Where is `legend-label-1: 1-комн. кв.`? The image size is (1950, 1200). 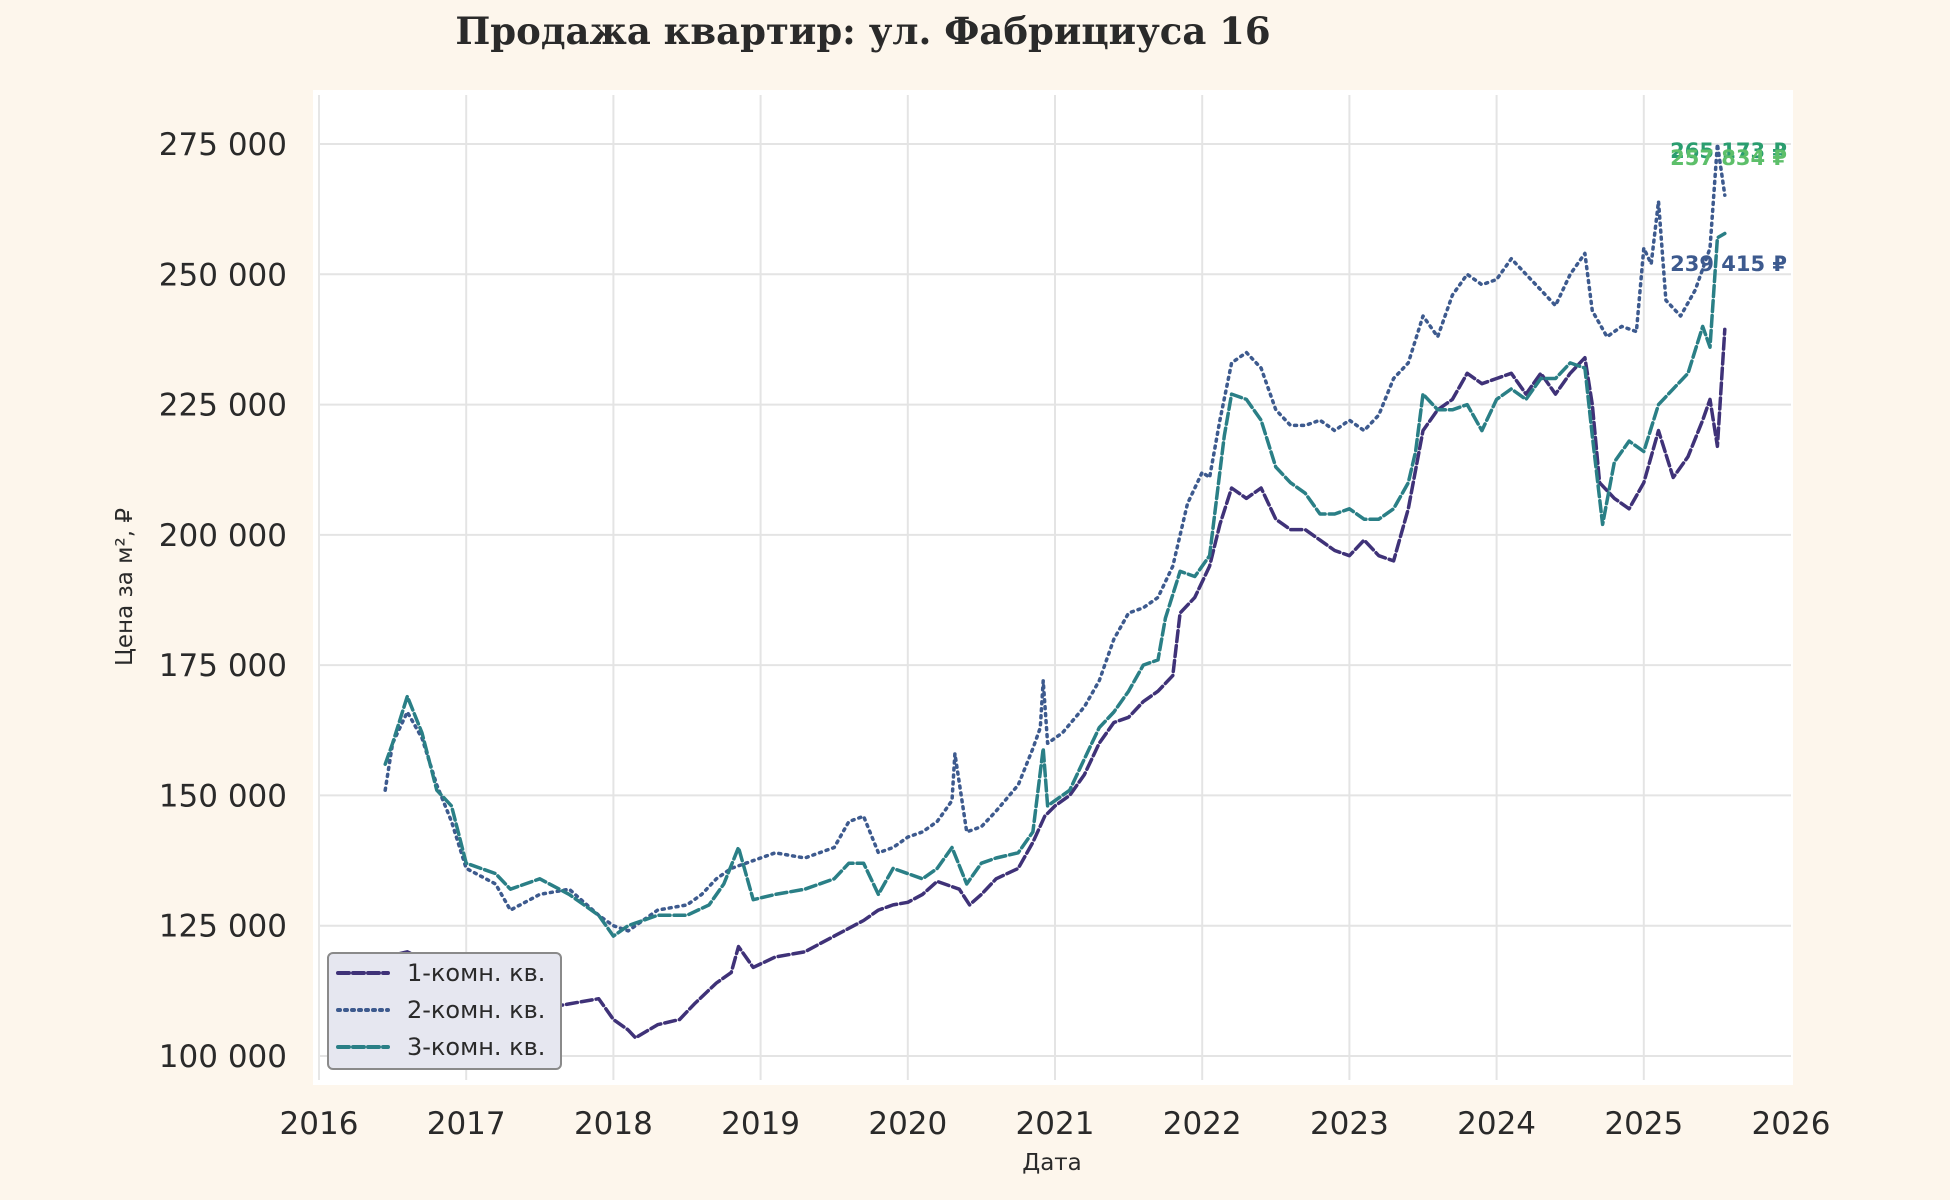
legend-label-1: 1-комн. кв. is located at coordinates (476, 973).